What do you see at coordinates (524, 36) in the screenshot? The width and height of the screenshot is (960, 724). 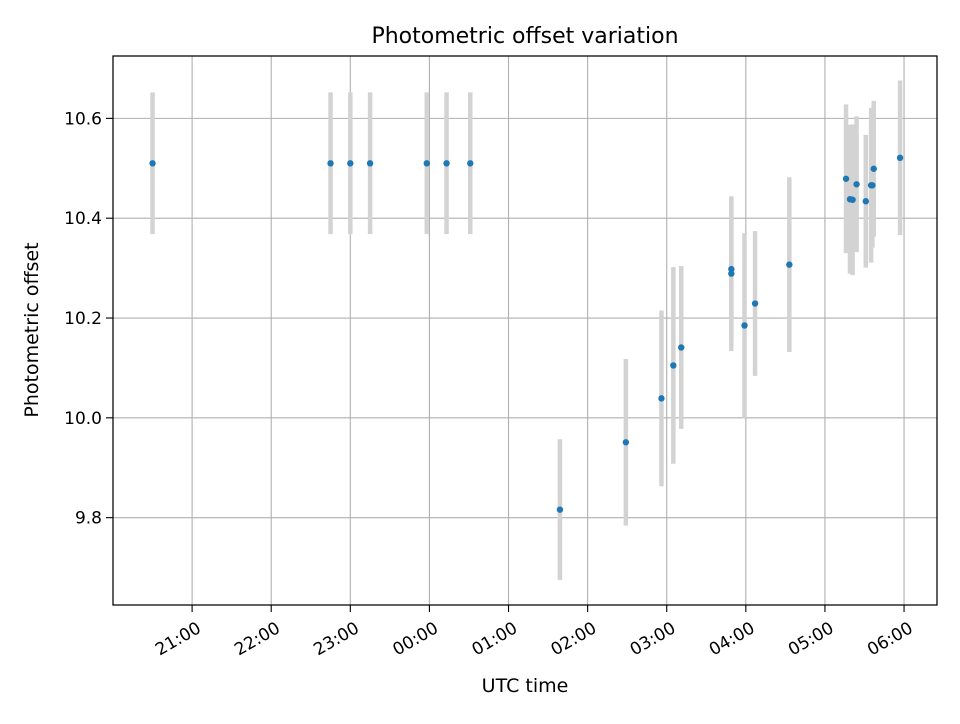 I see `chart-title: Photometric offset variation` at bounding box center [524, 36].